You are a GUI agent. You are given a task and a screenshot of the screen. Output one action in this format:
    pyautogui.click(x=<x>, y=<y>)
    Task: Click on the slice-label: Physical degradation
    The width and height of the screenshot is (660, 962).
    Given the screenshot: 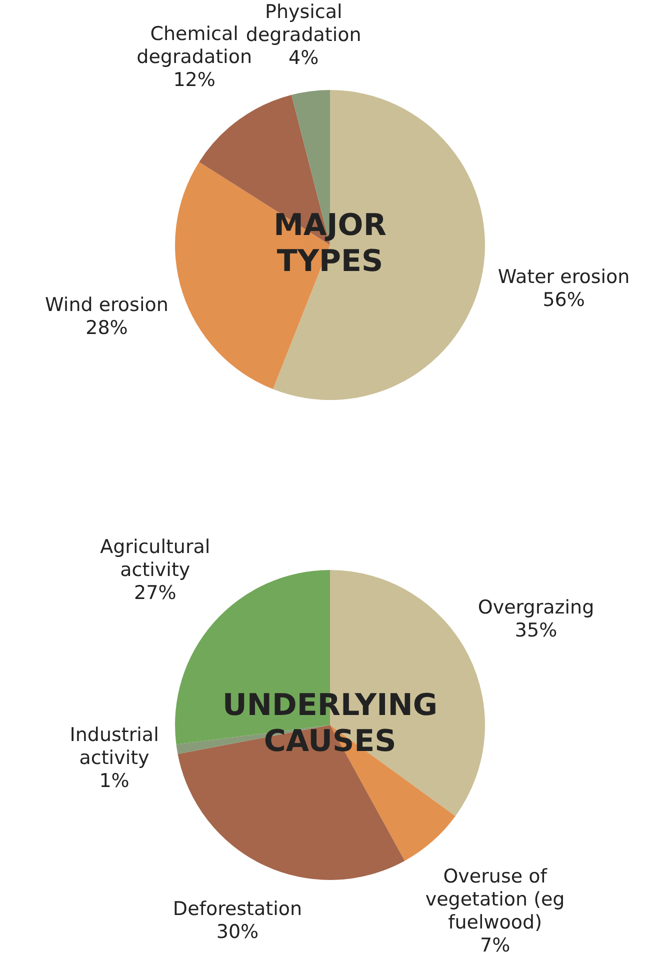 What is the action you would take?
    pyautogui.click(x=304, y=23)
    